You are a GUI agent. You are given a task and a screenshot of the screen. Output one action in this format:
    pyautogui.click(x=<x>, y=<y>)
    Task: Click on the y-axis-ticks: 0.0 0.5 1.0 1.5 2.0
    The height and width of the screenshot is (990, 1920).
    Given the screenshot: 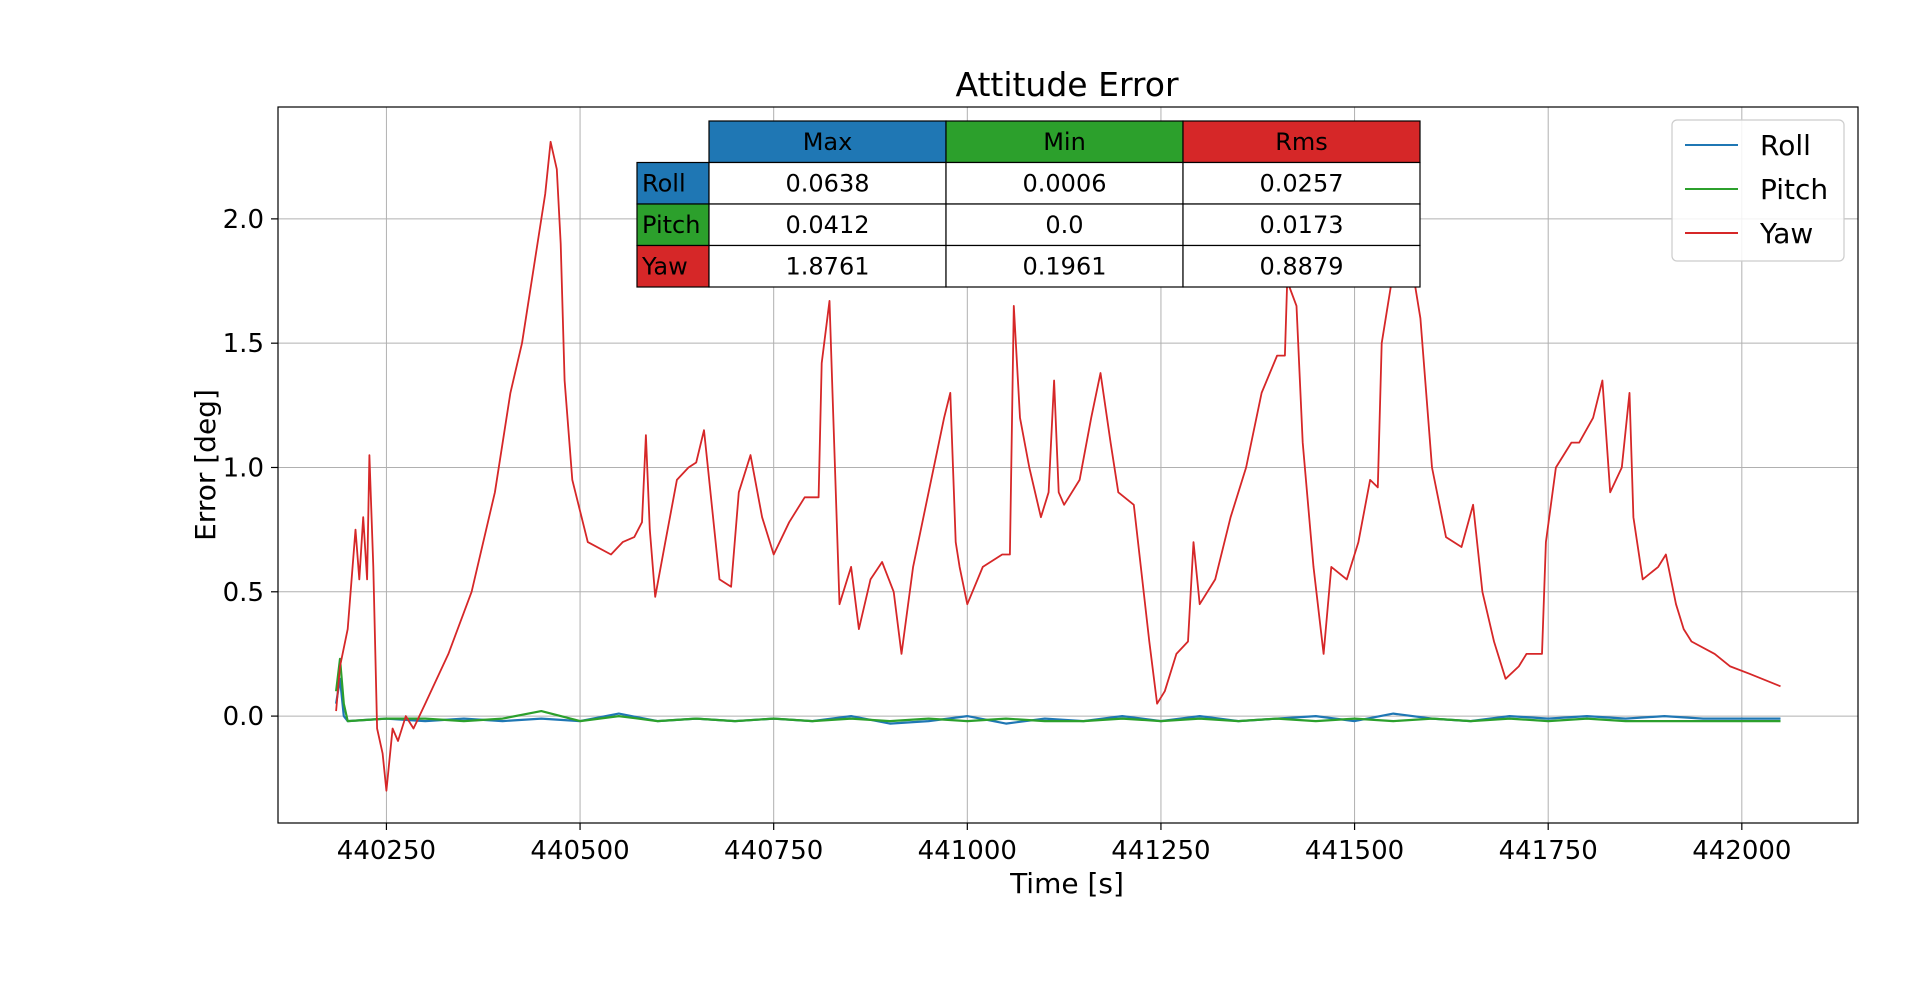 What is the action you would take?
    pyautogui.click(x=250, y=468)
    